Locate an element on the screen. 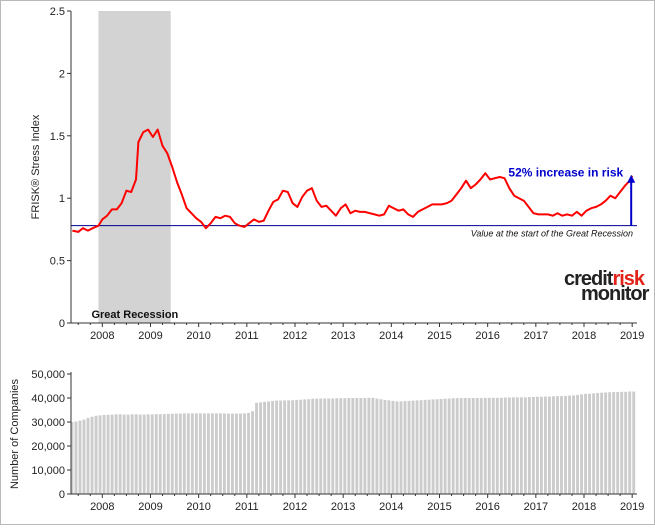 This screenshot has width=655, height=529. y-tick-label: 1.5 is located at coordinates (57, 137).